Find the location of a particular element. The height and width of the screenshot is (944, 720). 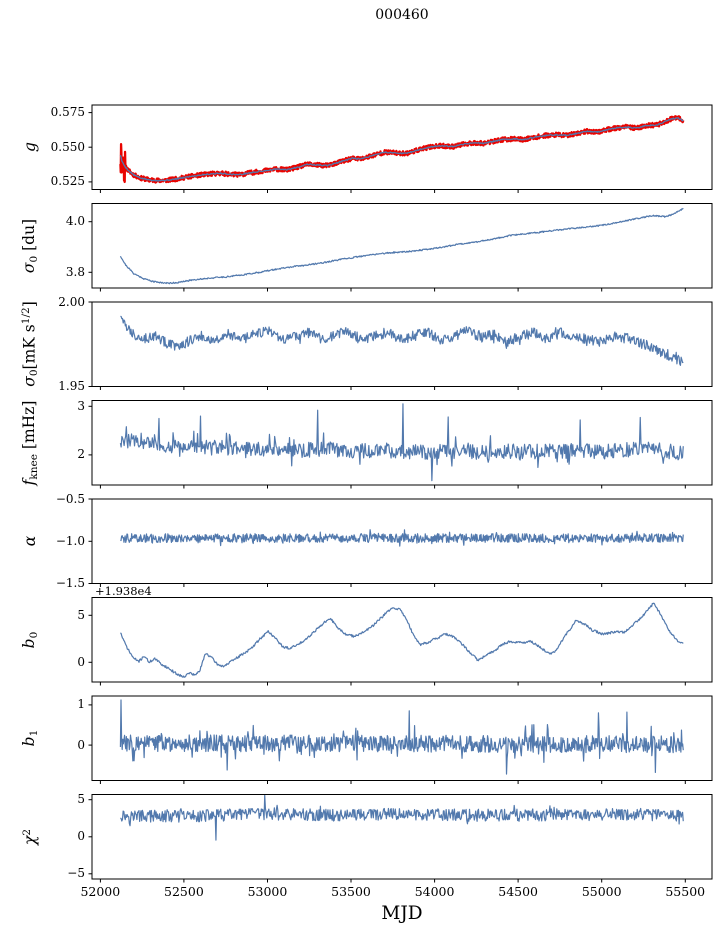

y-tick-label-sigma0-du: 3.8 is located at coordinates (75, 271).